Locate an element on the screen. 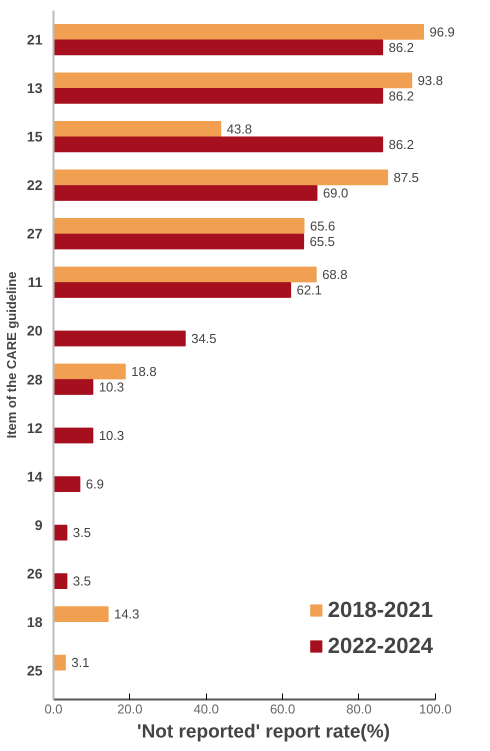  data-label: 34.5 is located at coordinates (204, 338).